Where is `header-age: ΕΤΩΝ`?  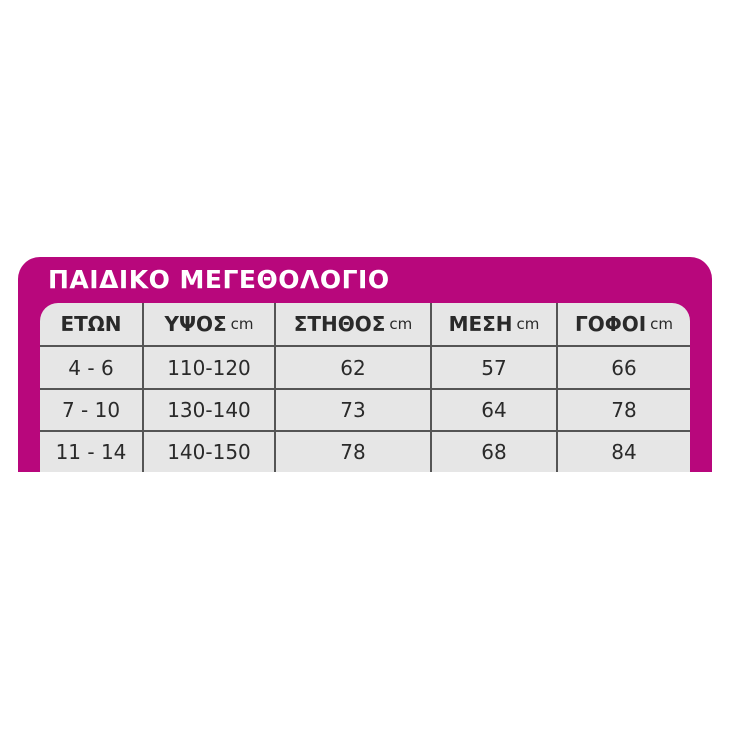
header-age: ΕΤΩΝ is located at coordinates (91, 324).